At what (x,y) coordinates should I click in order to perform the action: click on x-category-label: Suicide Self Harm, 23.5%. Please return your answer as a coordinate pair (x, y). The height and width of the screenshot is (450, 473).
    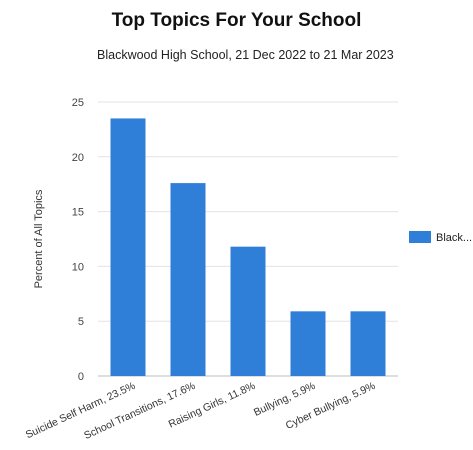
    Looking at the image, I should click on (81, 410).